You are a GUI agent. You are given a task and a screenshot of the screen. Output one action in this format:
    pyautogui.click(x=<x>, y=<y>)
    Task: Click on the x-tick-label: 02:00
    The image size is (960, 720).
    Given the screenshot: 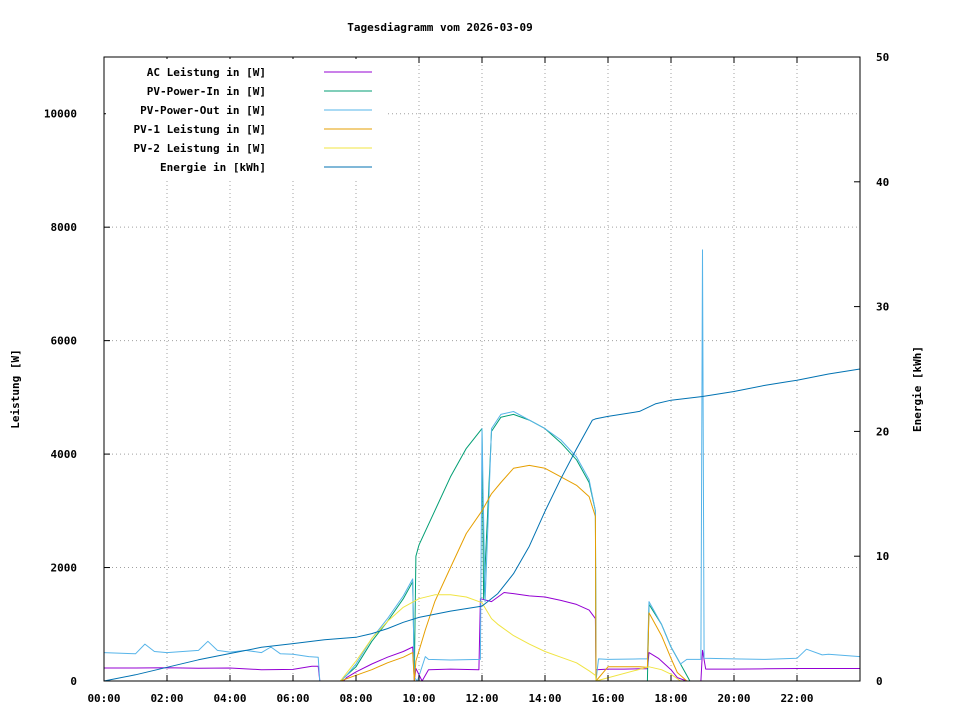 What is the action you would take?
    pyautogui.click(x=166, y=698)
    